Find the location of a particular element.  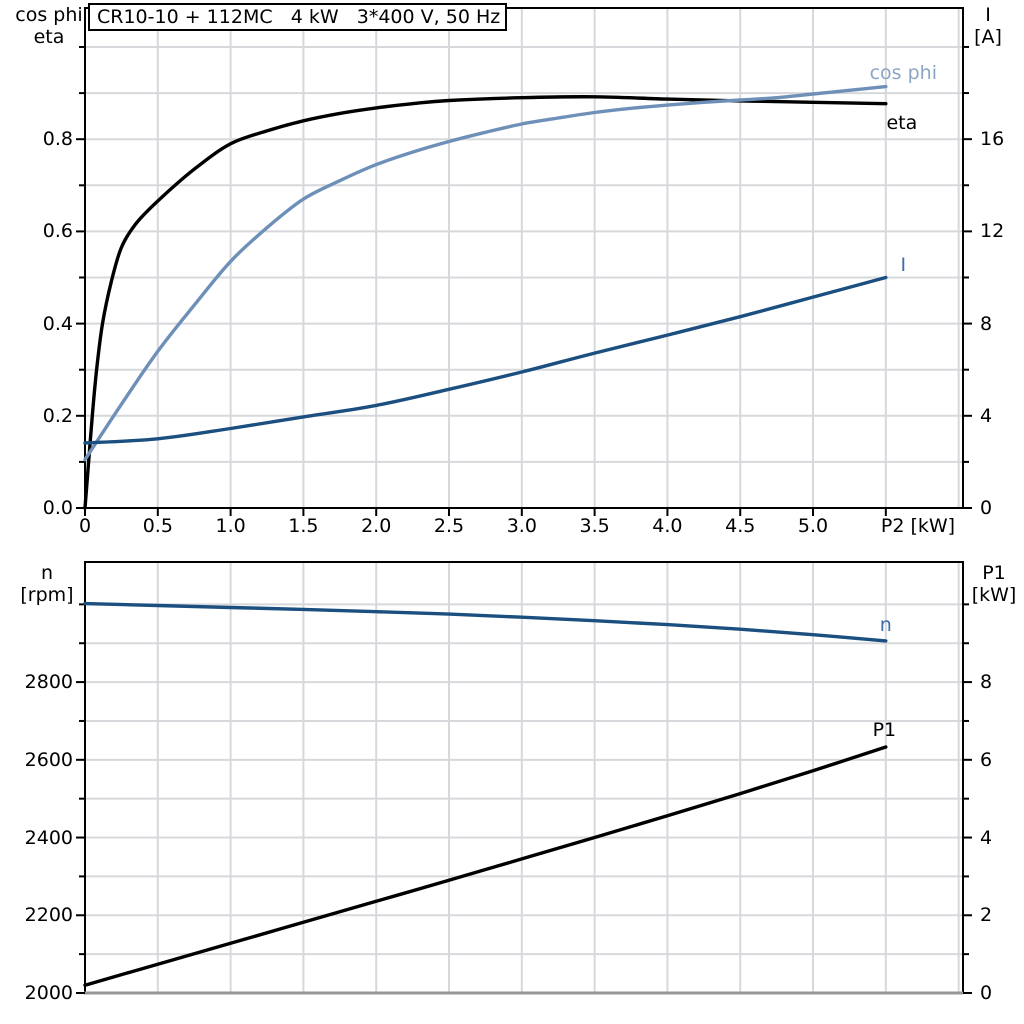

top-right-axis-title: I [A] is located at coordinates (988, 26).